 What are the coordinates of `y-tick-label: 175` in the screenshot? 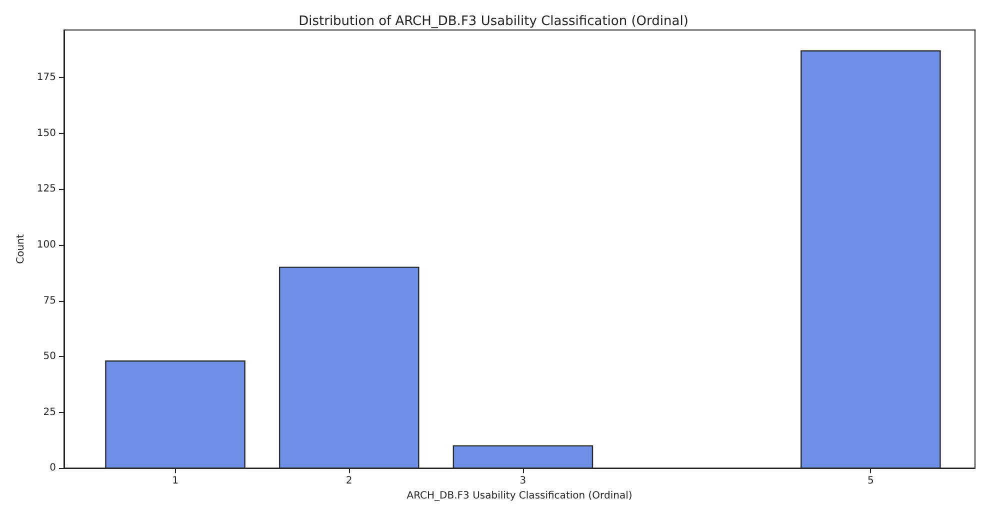 It's located at (46, 78).